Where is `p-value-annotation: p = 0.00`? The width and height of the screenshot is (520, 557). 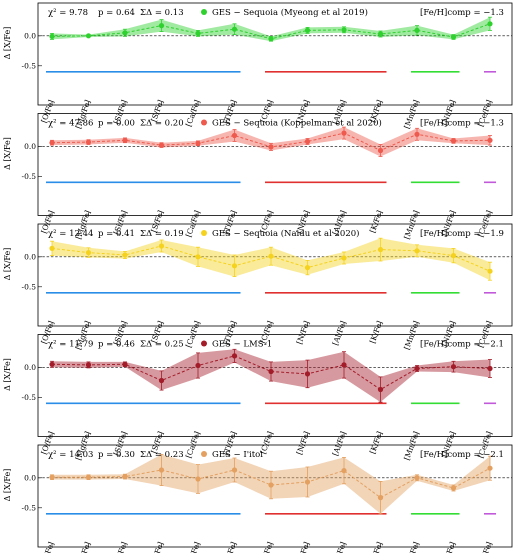
p-value-annotation: p = 0.00 is located at coordinates (116, 124).